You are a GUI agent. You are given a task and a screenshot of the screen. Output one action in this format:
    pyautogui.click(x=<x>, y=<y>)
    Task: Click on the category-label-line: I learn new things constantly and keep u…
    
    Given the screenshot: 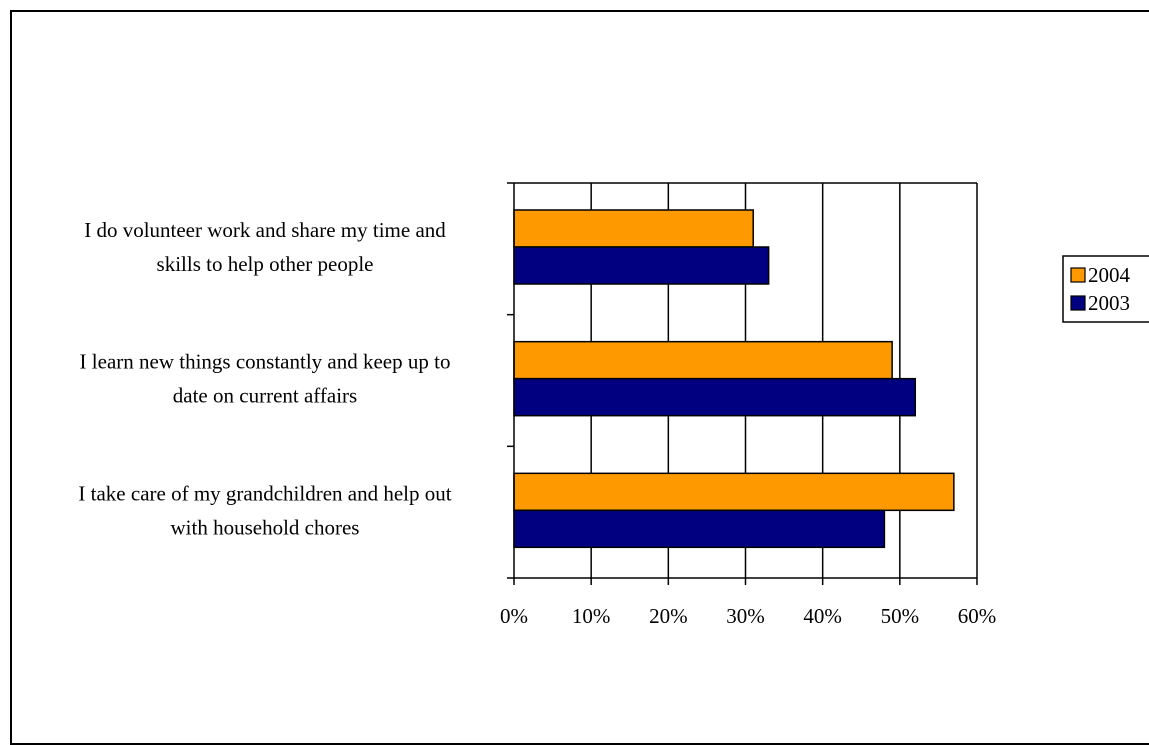 What is the action you would take?
    pyautogui.click(x=265, y=362)
    